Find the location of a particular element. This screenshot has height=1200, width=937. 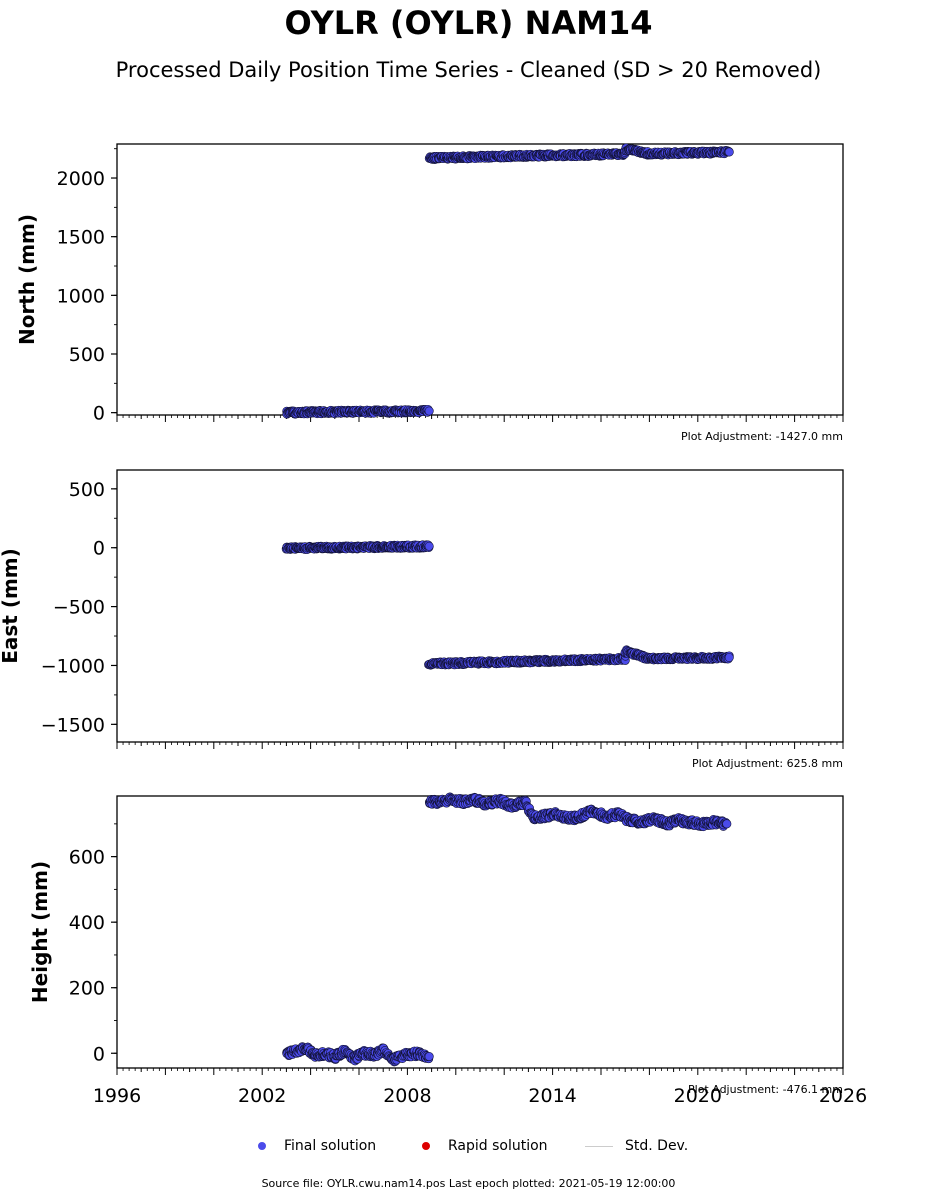

page-title: OYLR (OYLR) NAM14 is located at coordinates (468, 23).